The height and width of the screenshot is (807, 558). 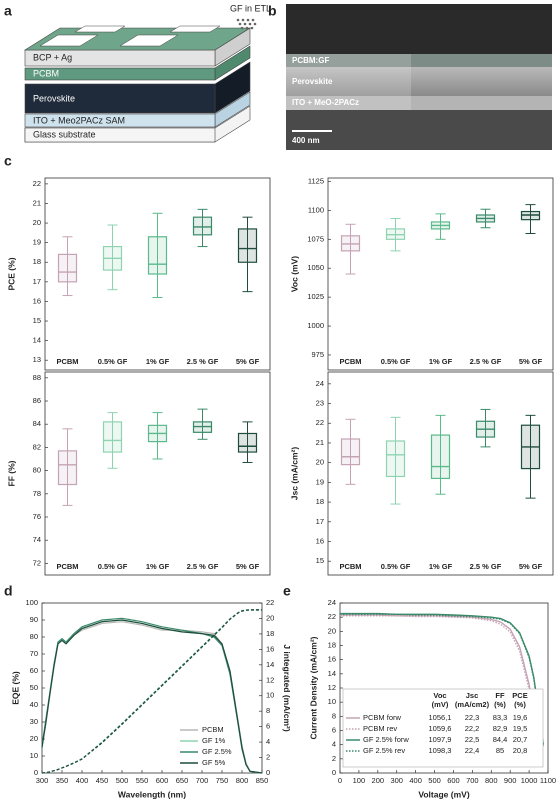 What do you see at coordinates (440, 704) in the screenshot?
I see `table-header: (mV)` at bounding box center [440, 704].